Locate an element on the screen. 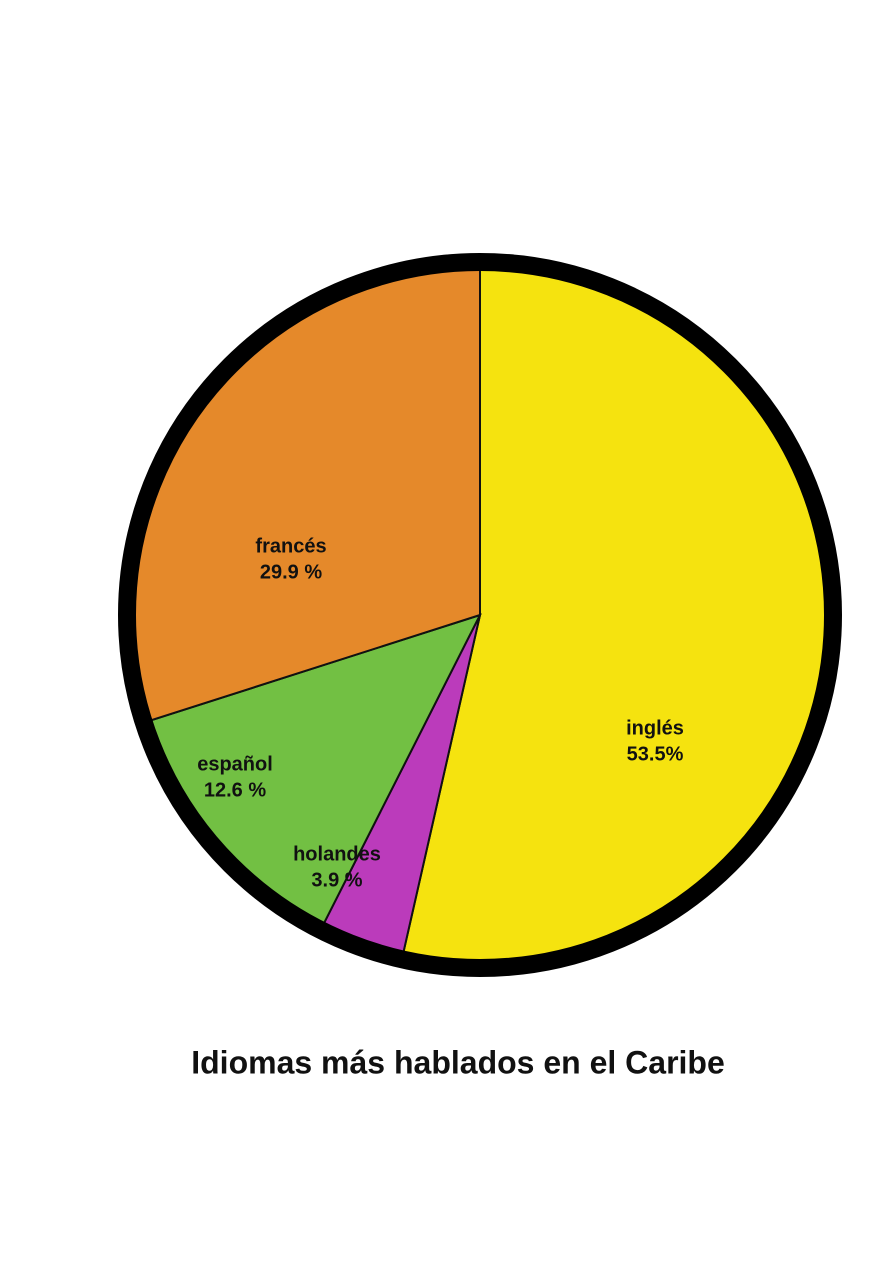  slice-name: español is located at coordinates (235, 764).